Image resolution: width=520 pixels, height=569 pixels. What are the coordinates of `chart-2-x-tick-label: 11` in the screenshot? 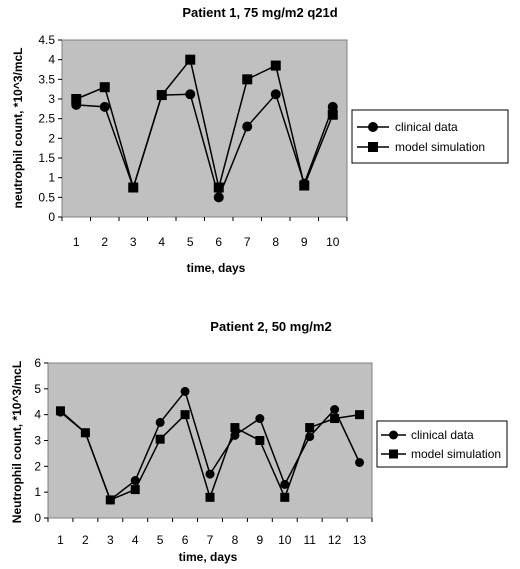 It's located at (309, 540).